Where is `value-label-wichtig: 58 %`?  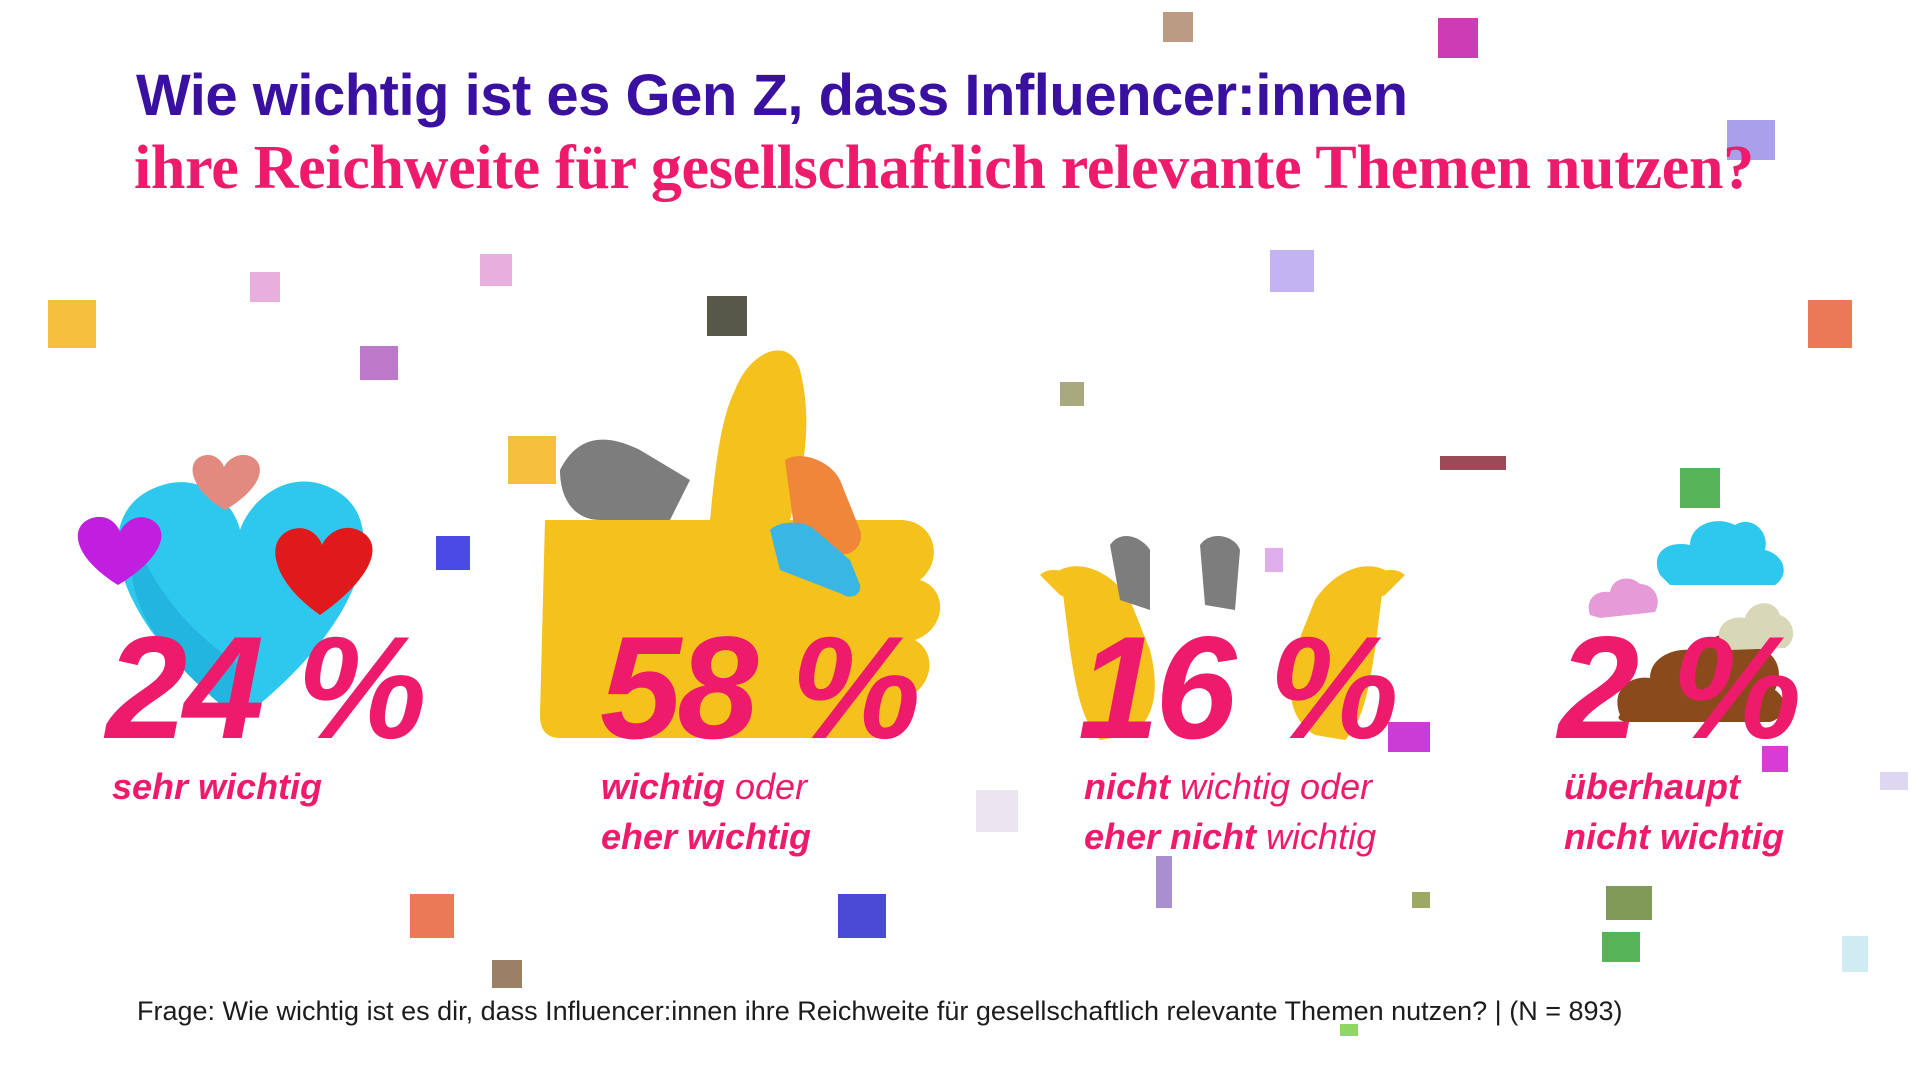 value-label-wichtig: 58 % is located at coordinates (760, 687).